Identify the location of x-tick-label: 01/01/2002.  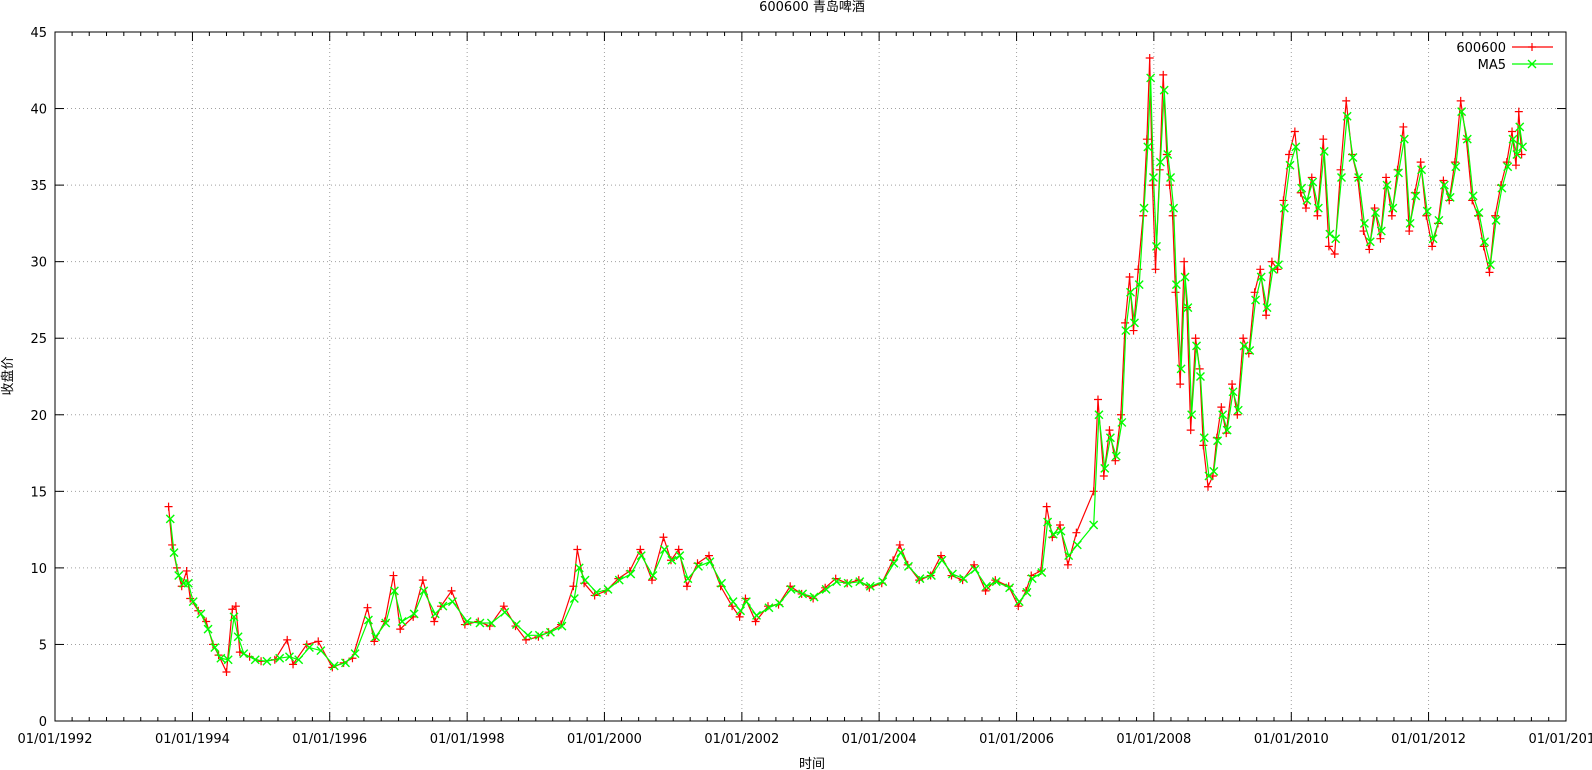
(741, 739).